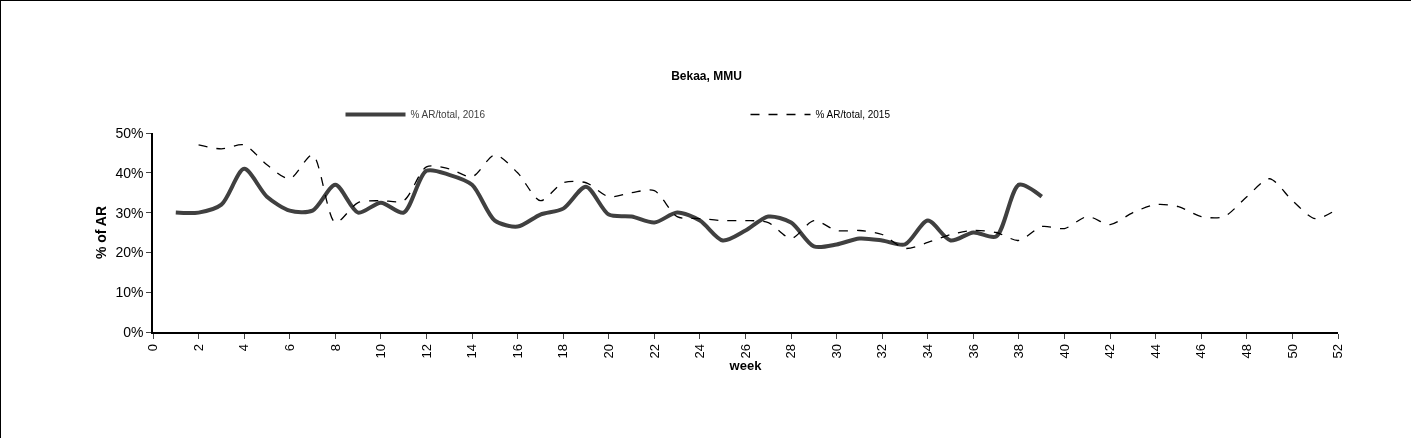 Image resolution: width=1411 pixels, height=438 pixels. What do you see at coordinates (1201, 351) in the screenshot?
I see `x-tick-label: 46` at bounding box center [1201, 351].